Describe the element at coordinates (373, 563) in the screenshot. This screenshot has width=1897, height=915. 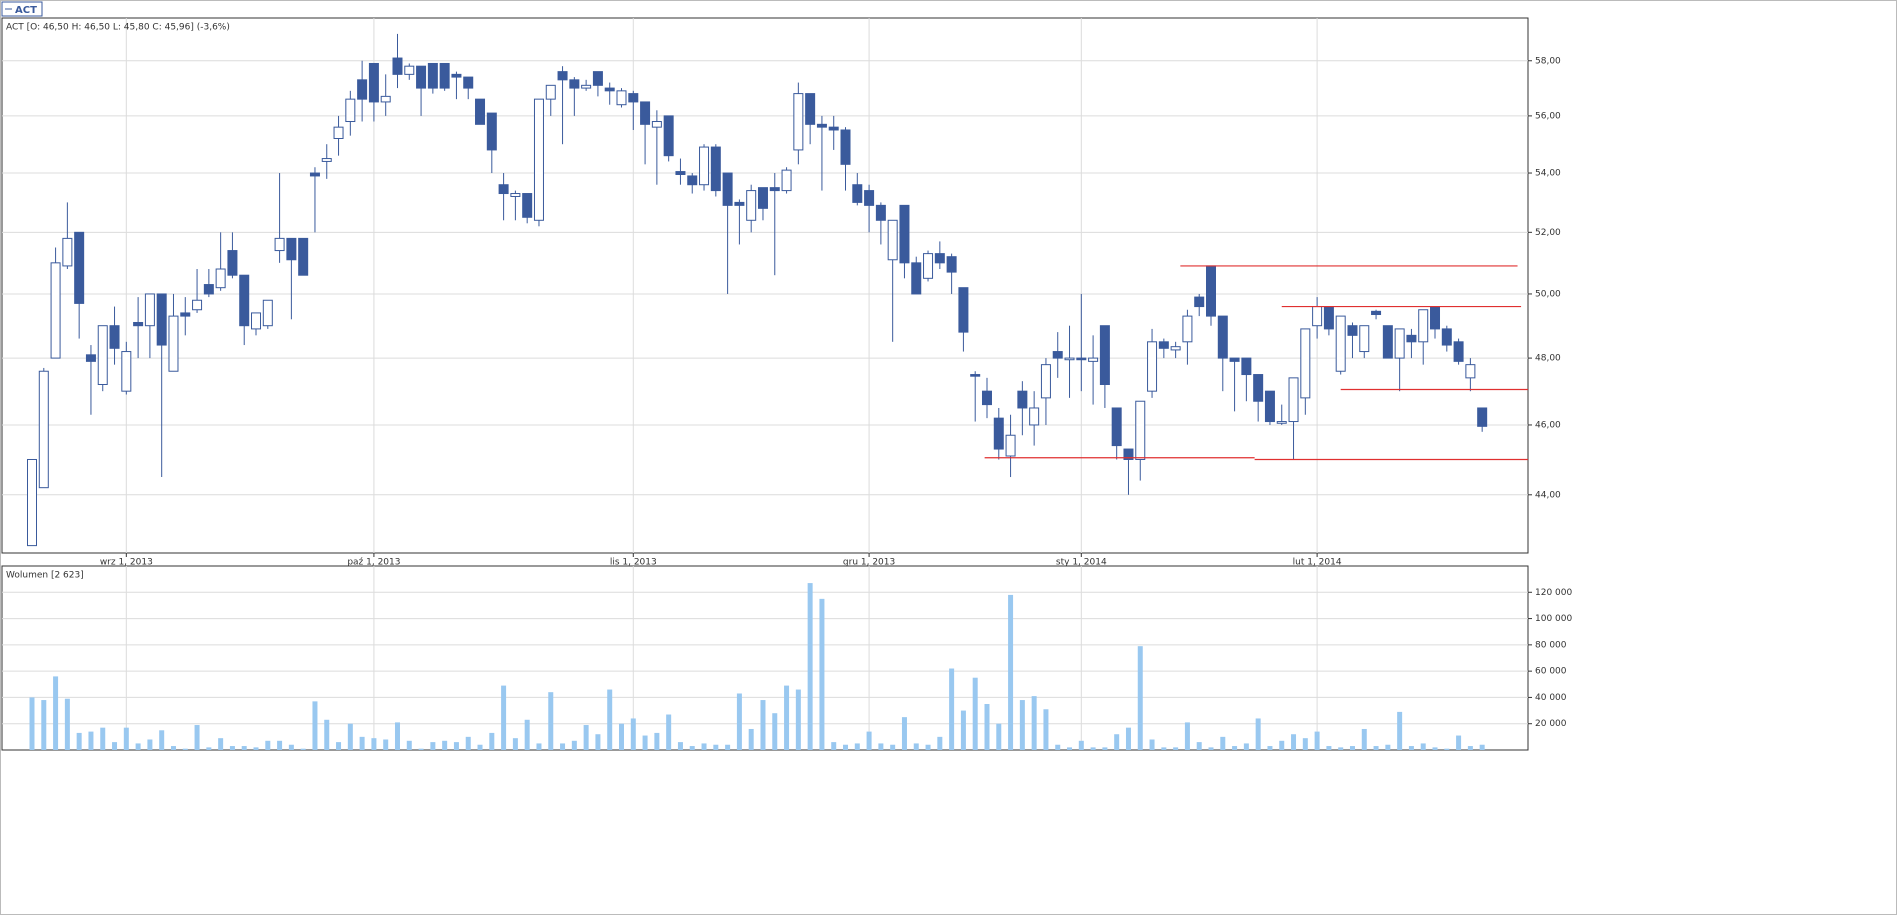
I see `x-tick-label: paź 1, 2013` at that location.